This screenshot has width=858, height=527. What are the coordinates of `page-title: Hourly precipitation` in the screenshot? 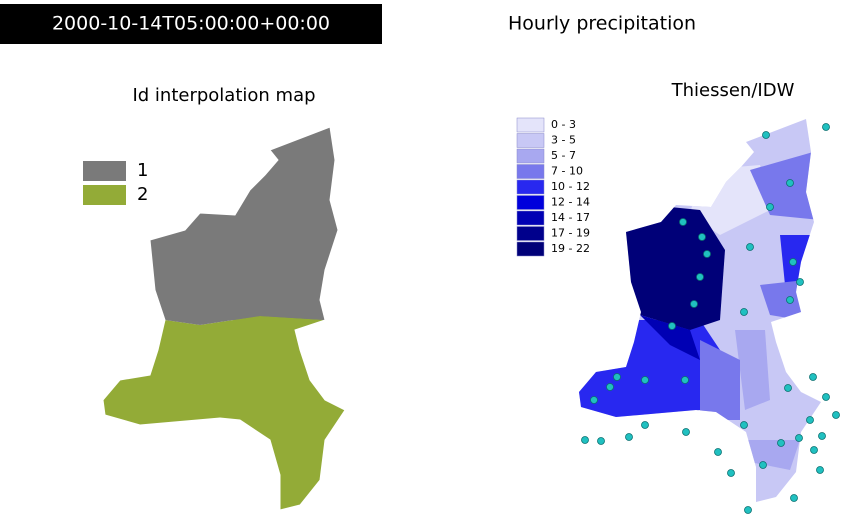 It's located at (602, 24).